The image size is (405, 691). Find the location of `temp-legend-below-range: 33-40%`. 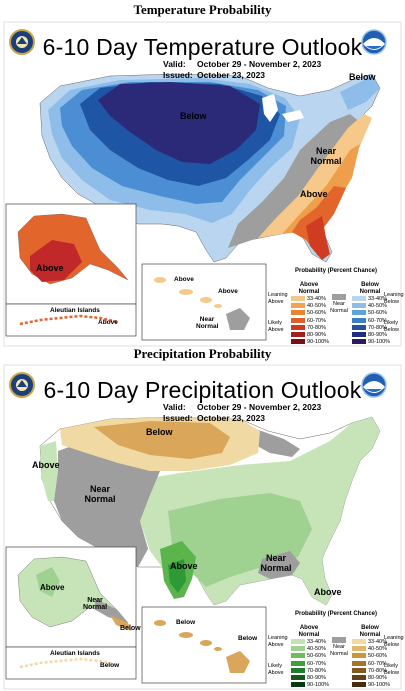

temp-legend-below-range: 33-40% is located at coordinates (377, 299).